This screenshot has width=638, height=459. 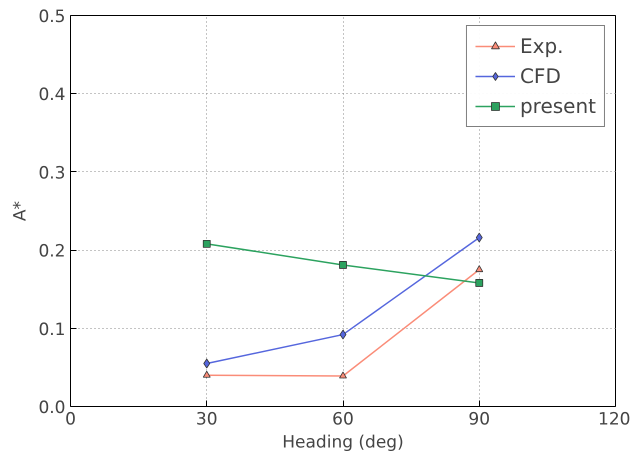 I want to click on legend-label: CFD, so click(x=540, y=76).